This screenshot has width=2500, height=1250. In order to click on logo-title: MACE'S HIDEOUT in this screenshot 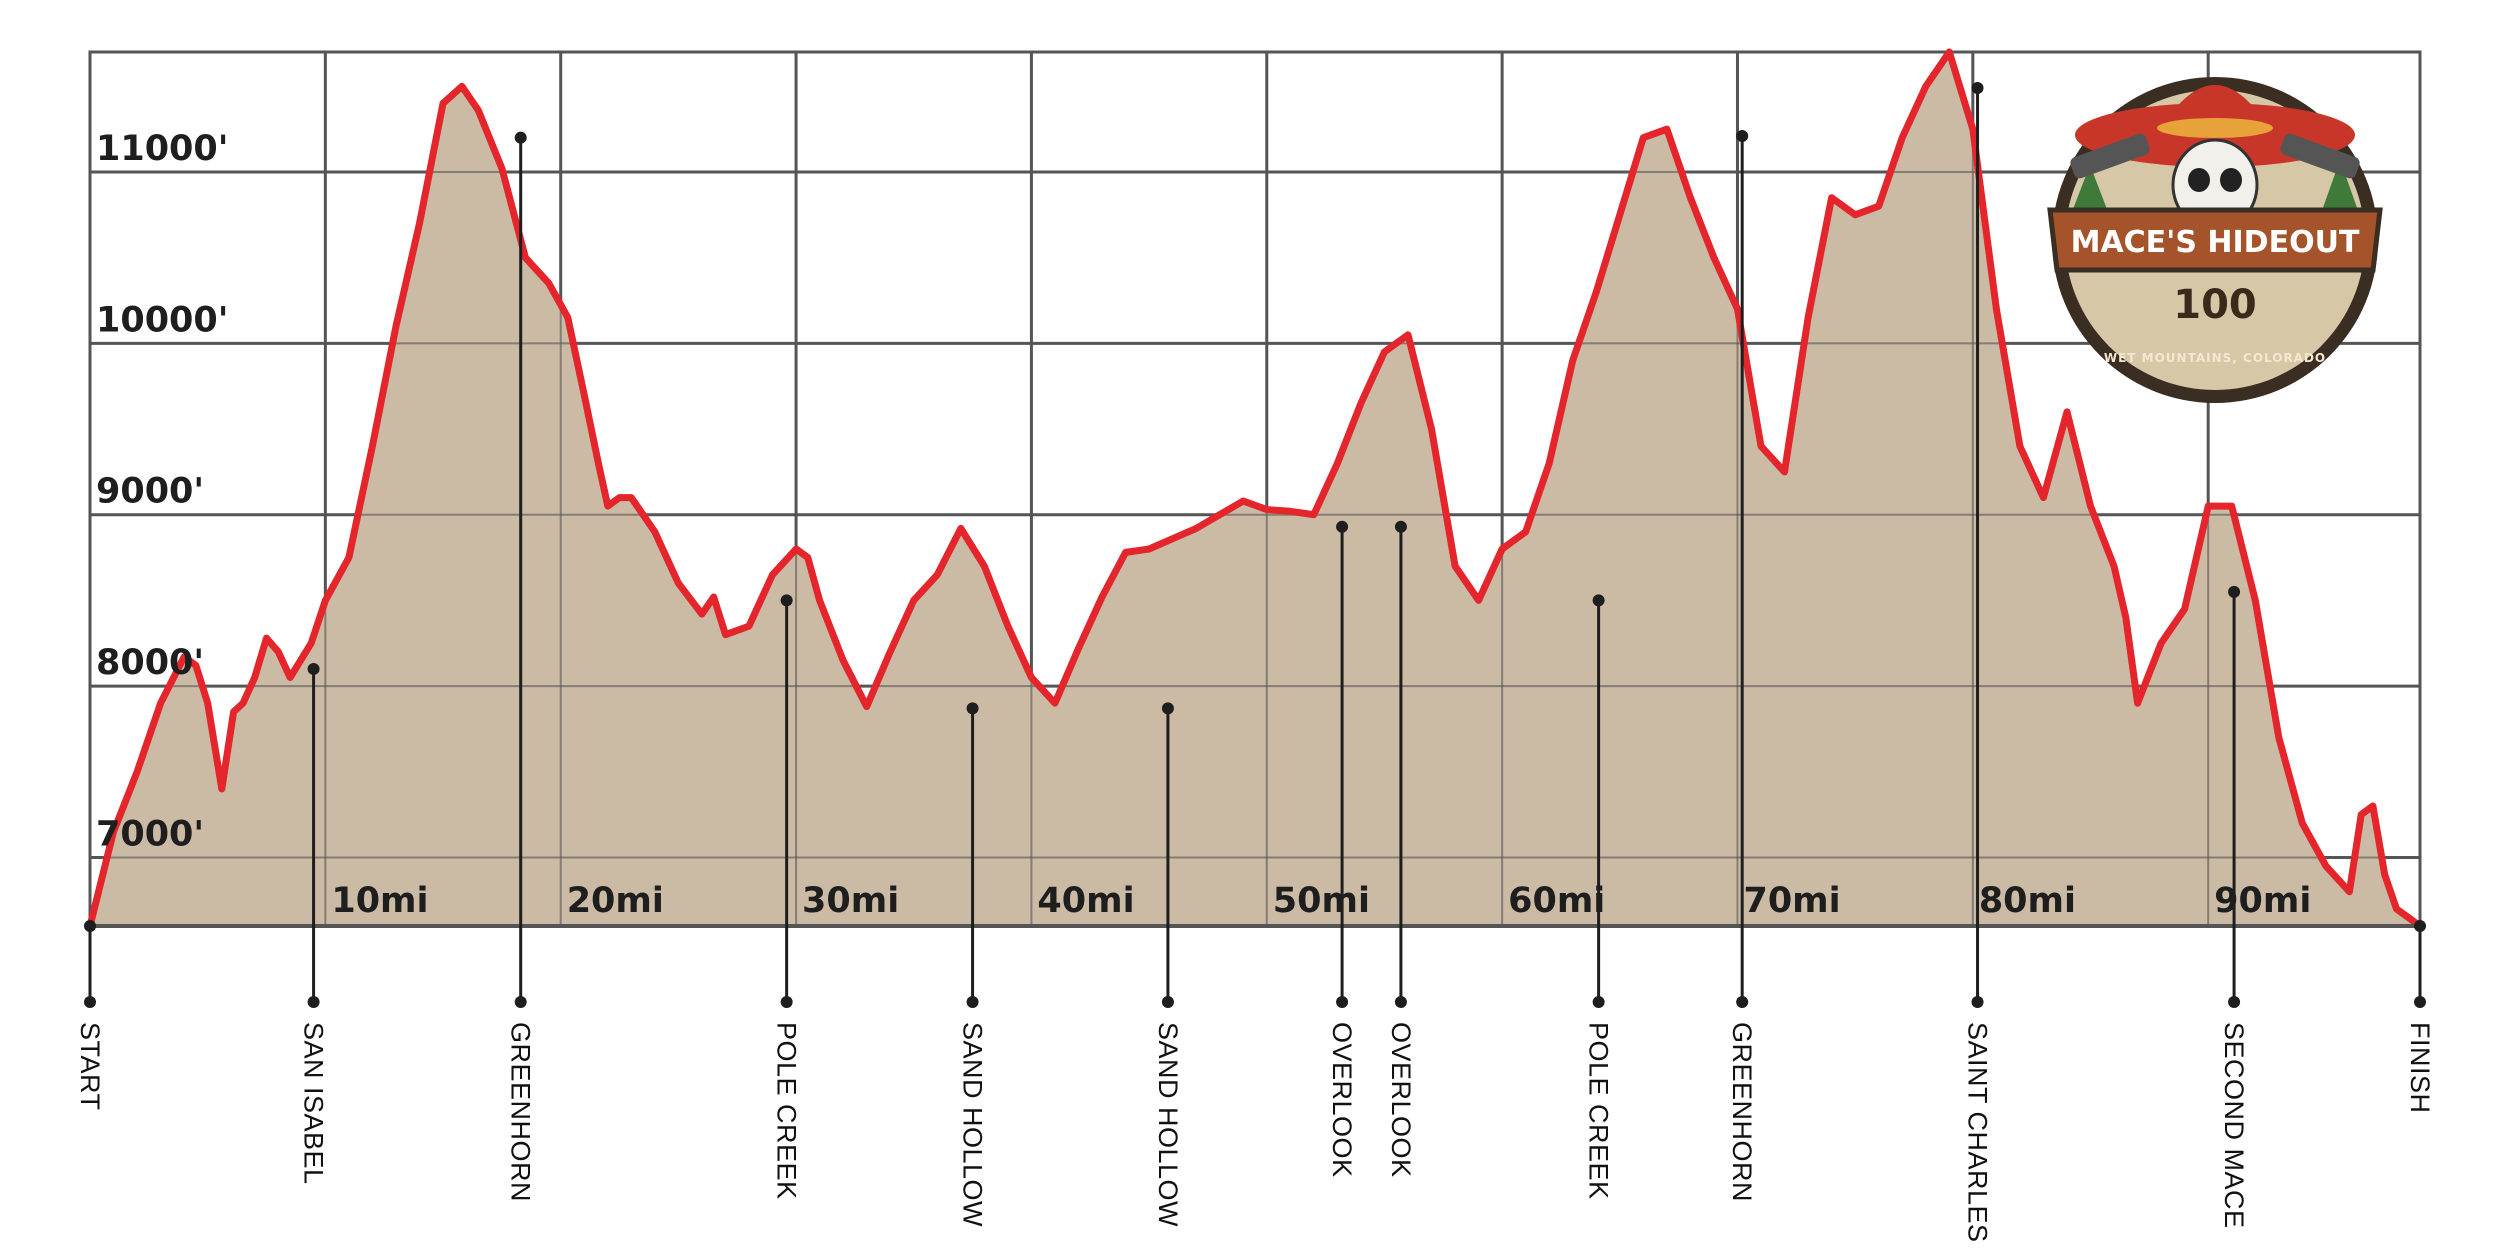, I will do `click(2215, 242)`.